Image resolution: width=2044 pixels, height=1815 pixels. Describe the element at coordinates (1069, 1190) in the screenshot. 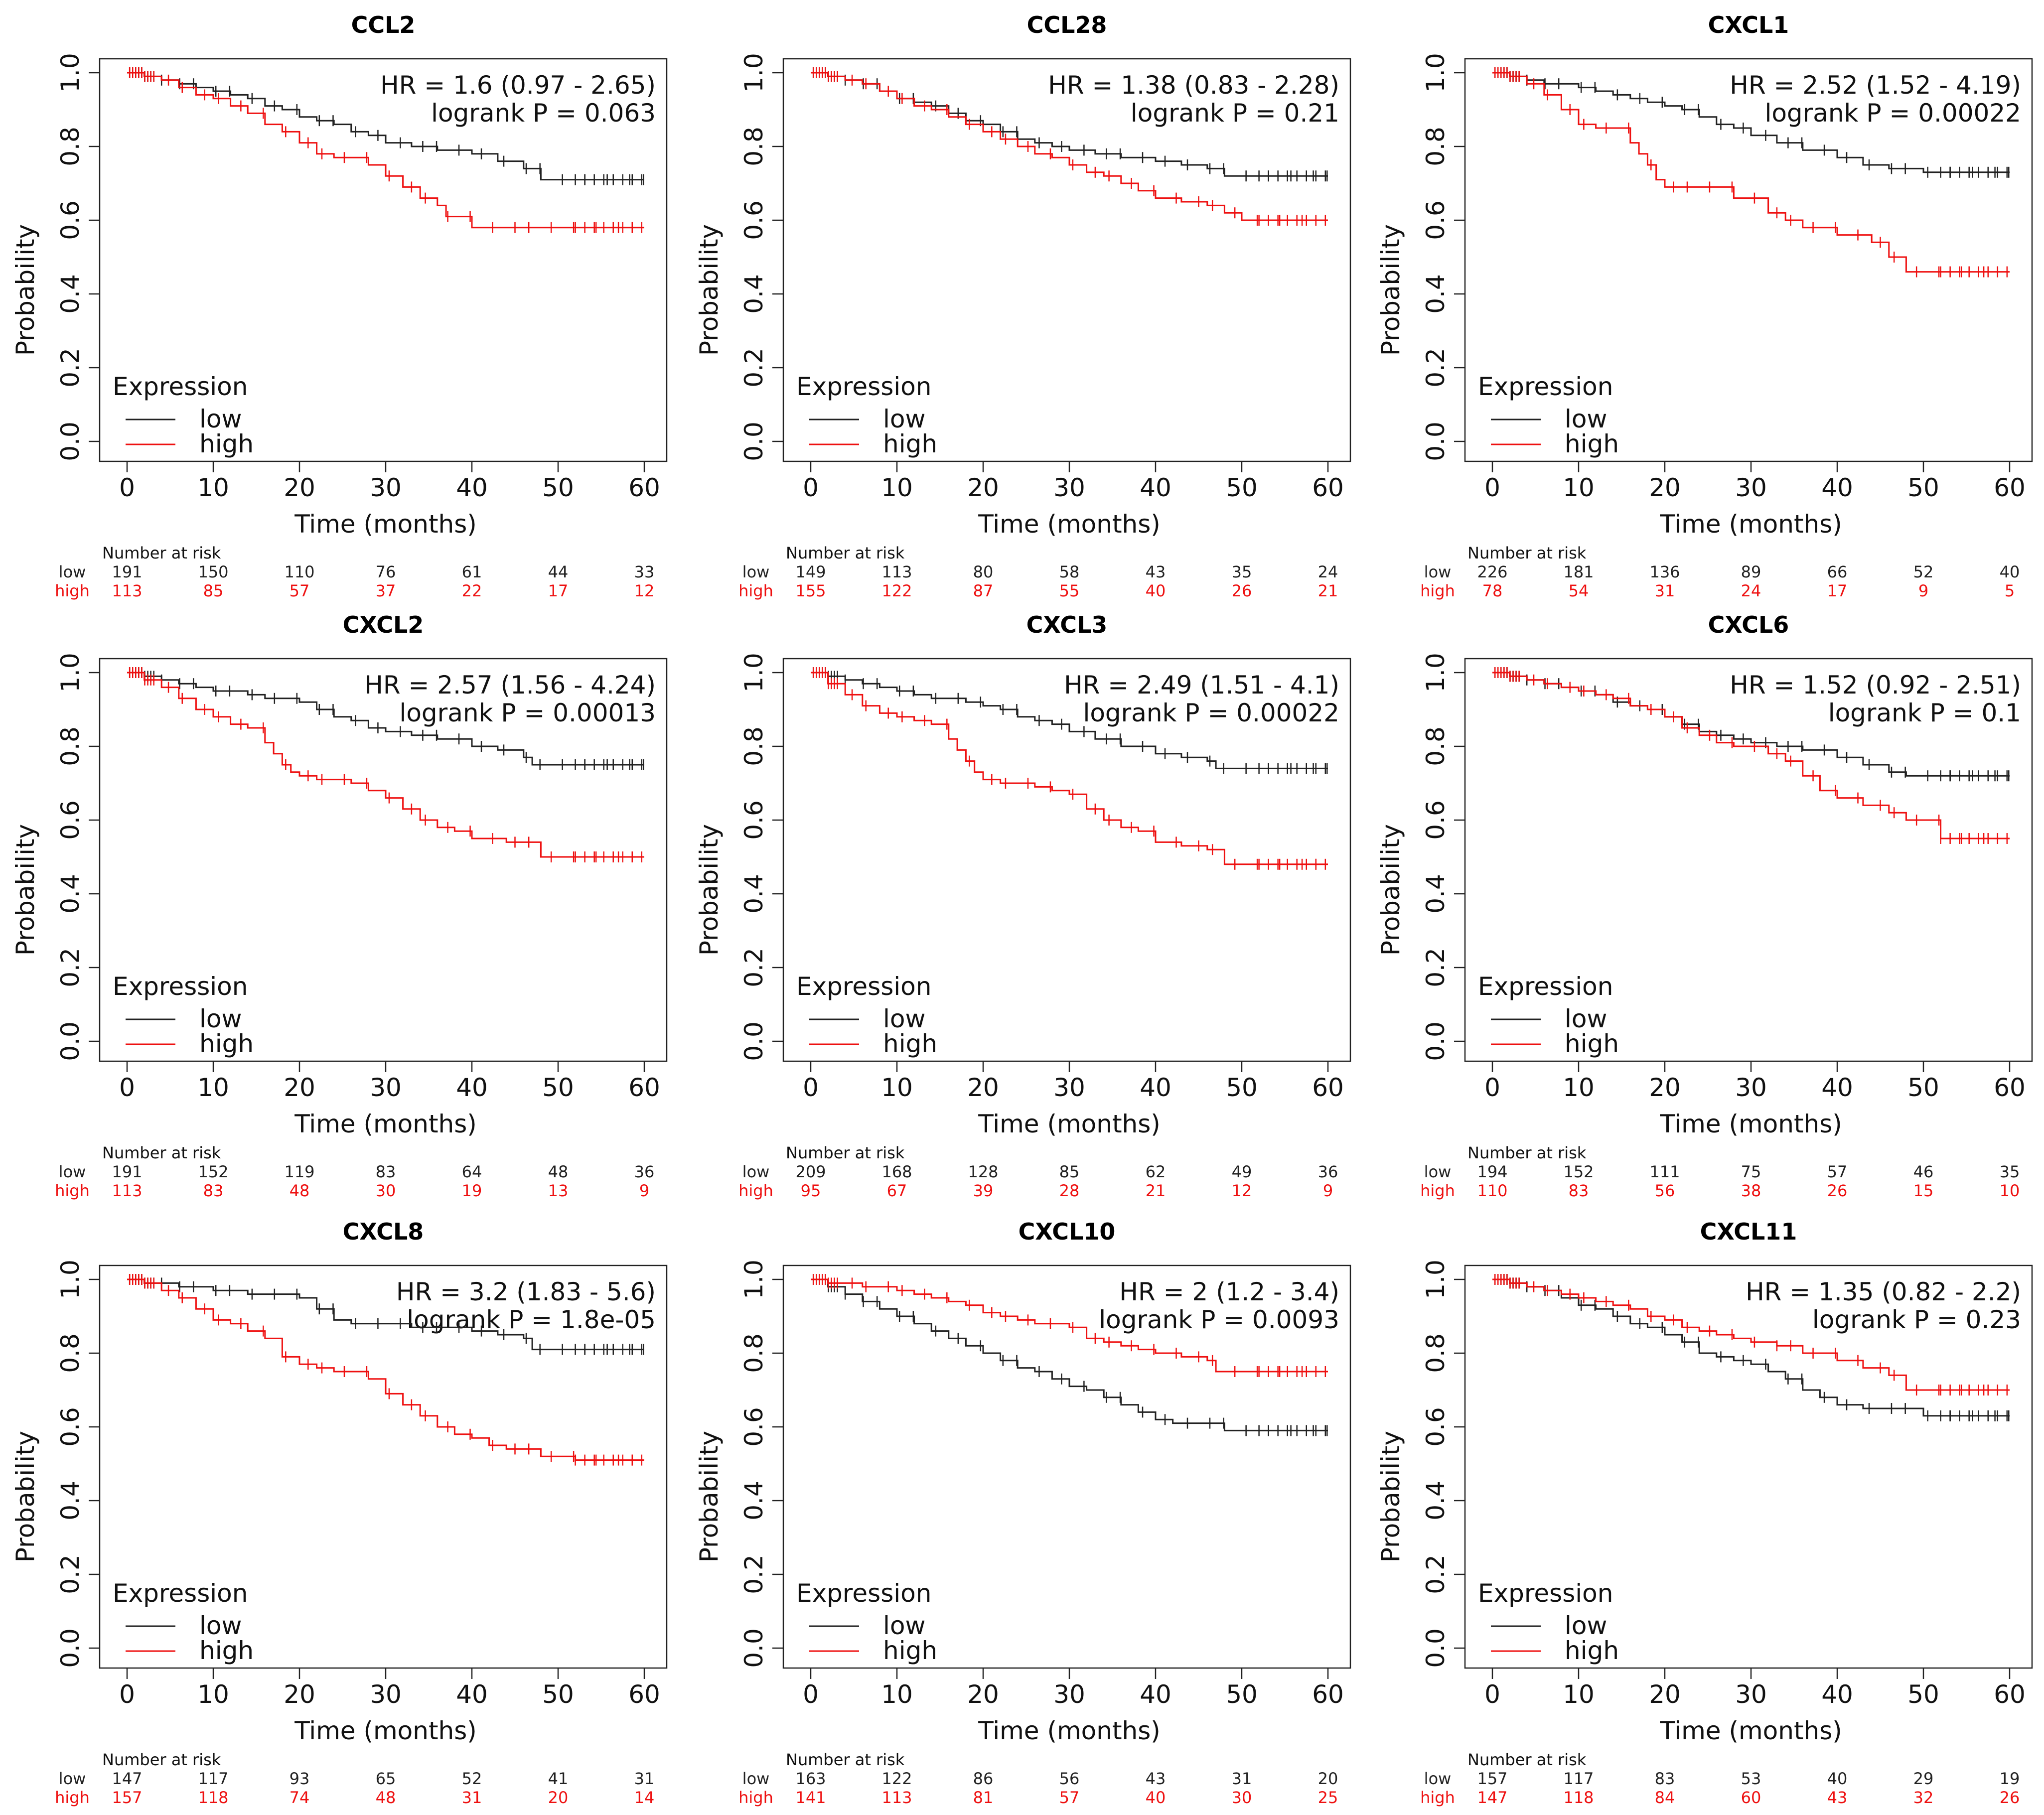

I see `risk-count-high: 28` at that location.